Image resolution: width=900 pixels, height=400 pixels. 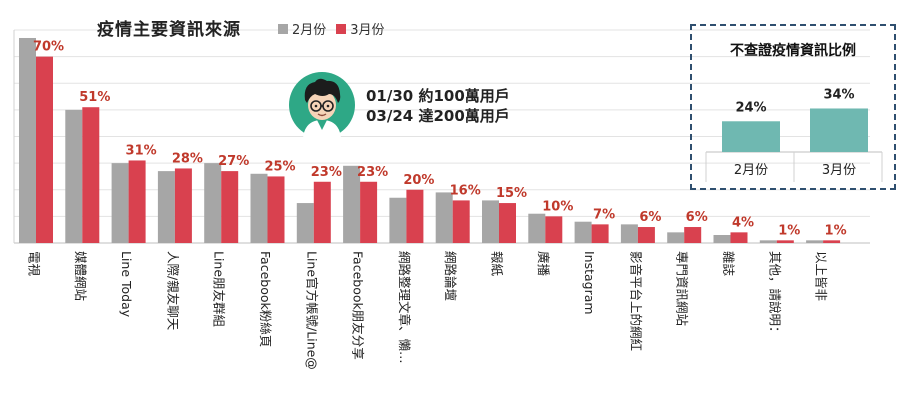 I want to click on data-label: 15%, so click(x=511, y=193).